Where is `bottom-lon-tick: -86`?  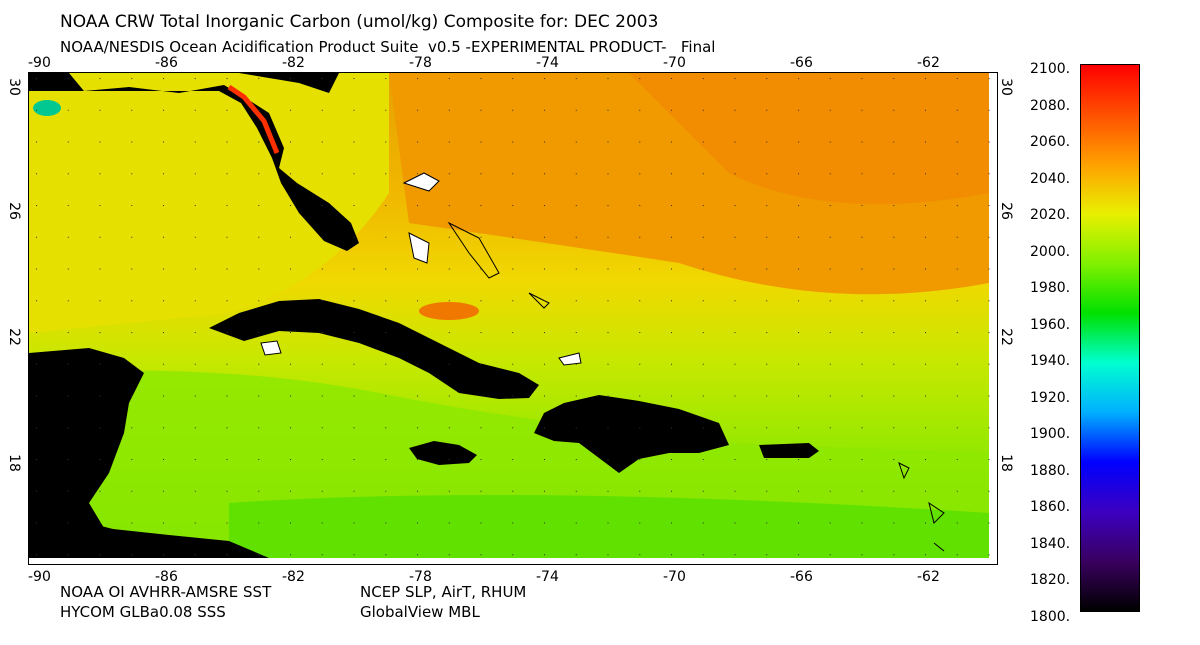
bottom-lon-tick: -86 is located at coordinates (166, 577).